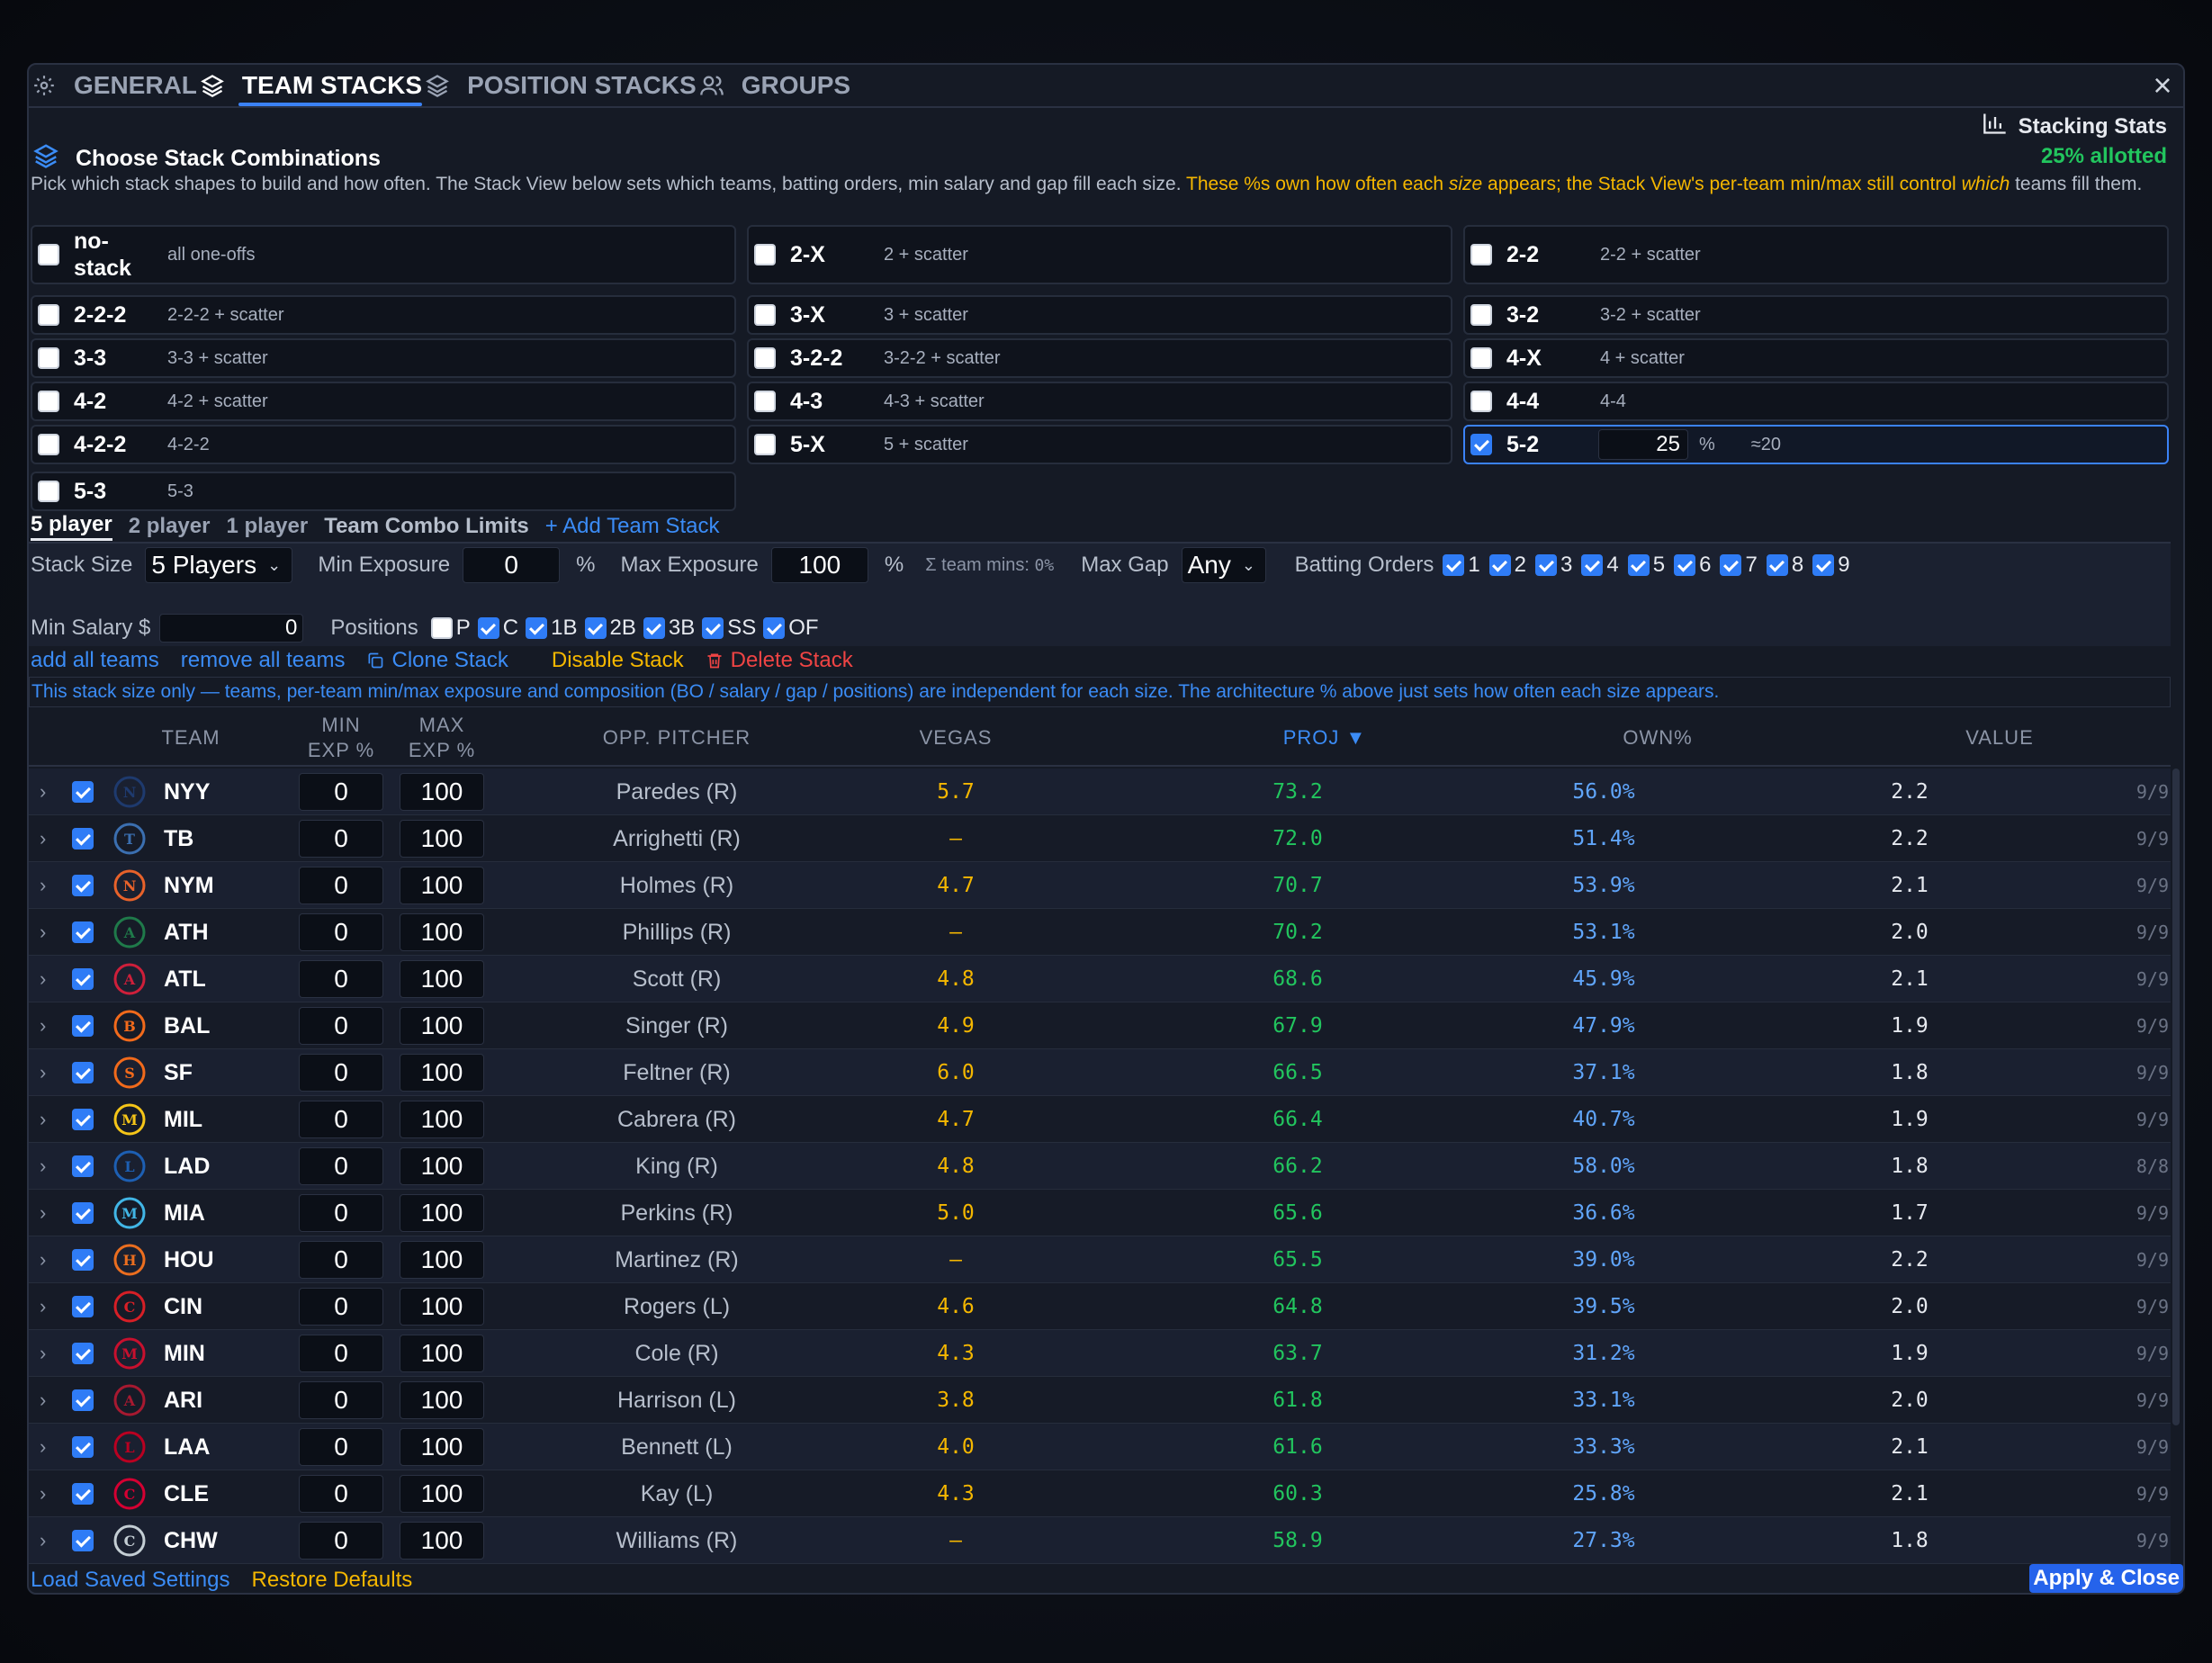 Image resolution: width=2212 pixels, height=1663 pixels. Describe the element at coordinates (1099, 255) in the screenshot. I see `stack-combo-2-X: 2-X 2 + scatter` at that location.